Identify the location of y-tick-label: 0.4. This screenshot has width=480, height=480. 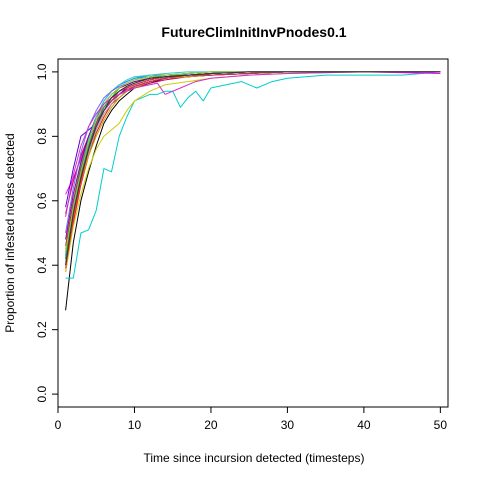
(42, 265).